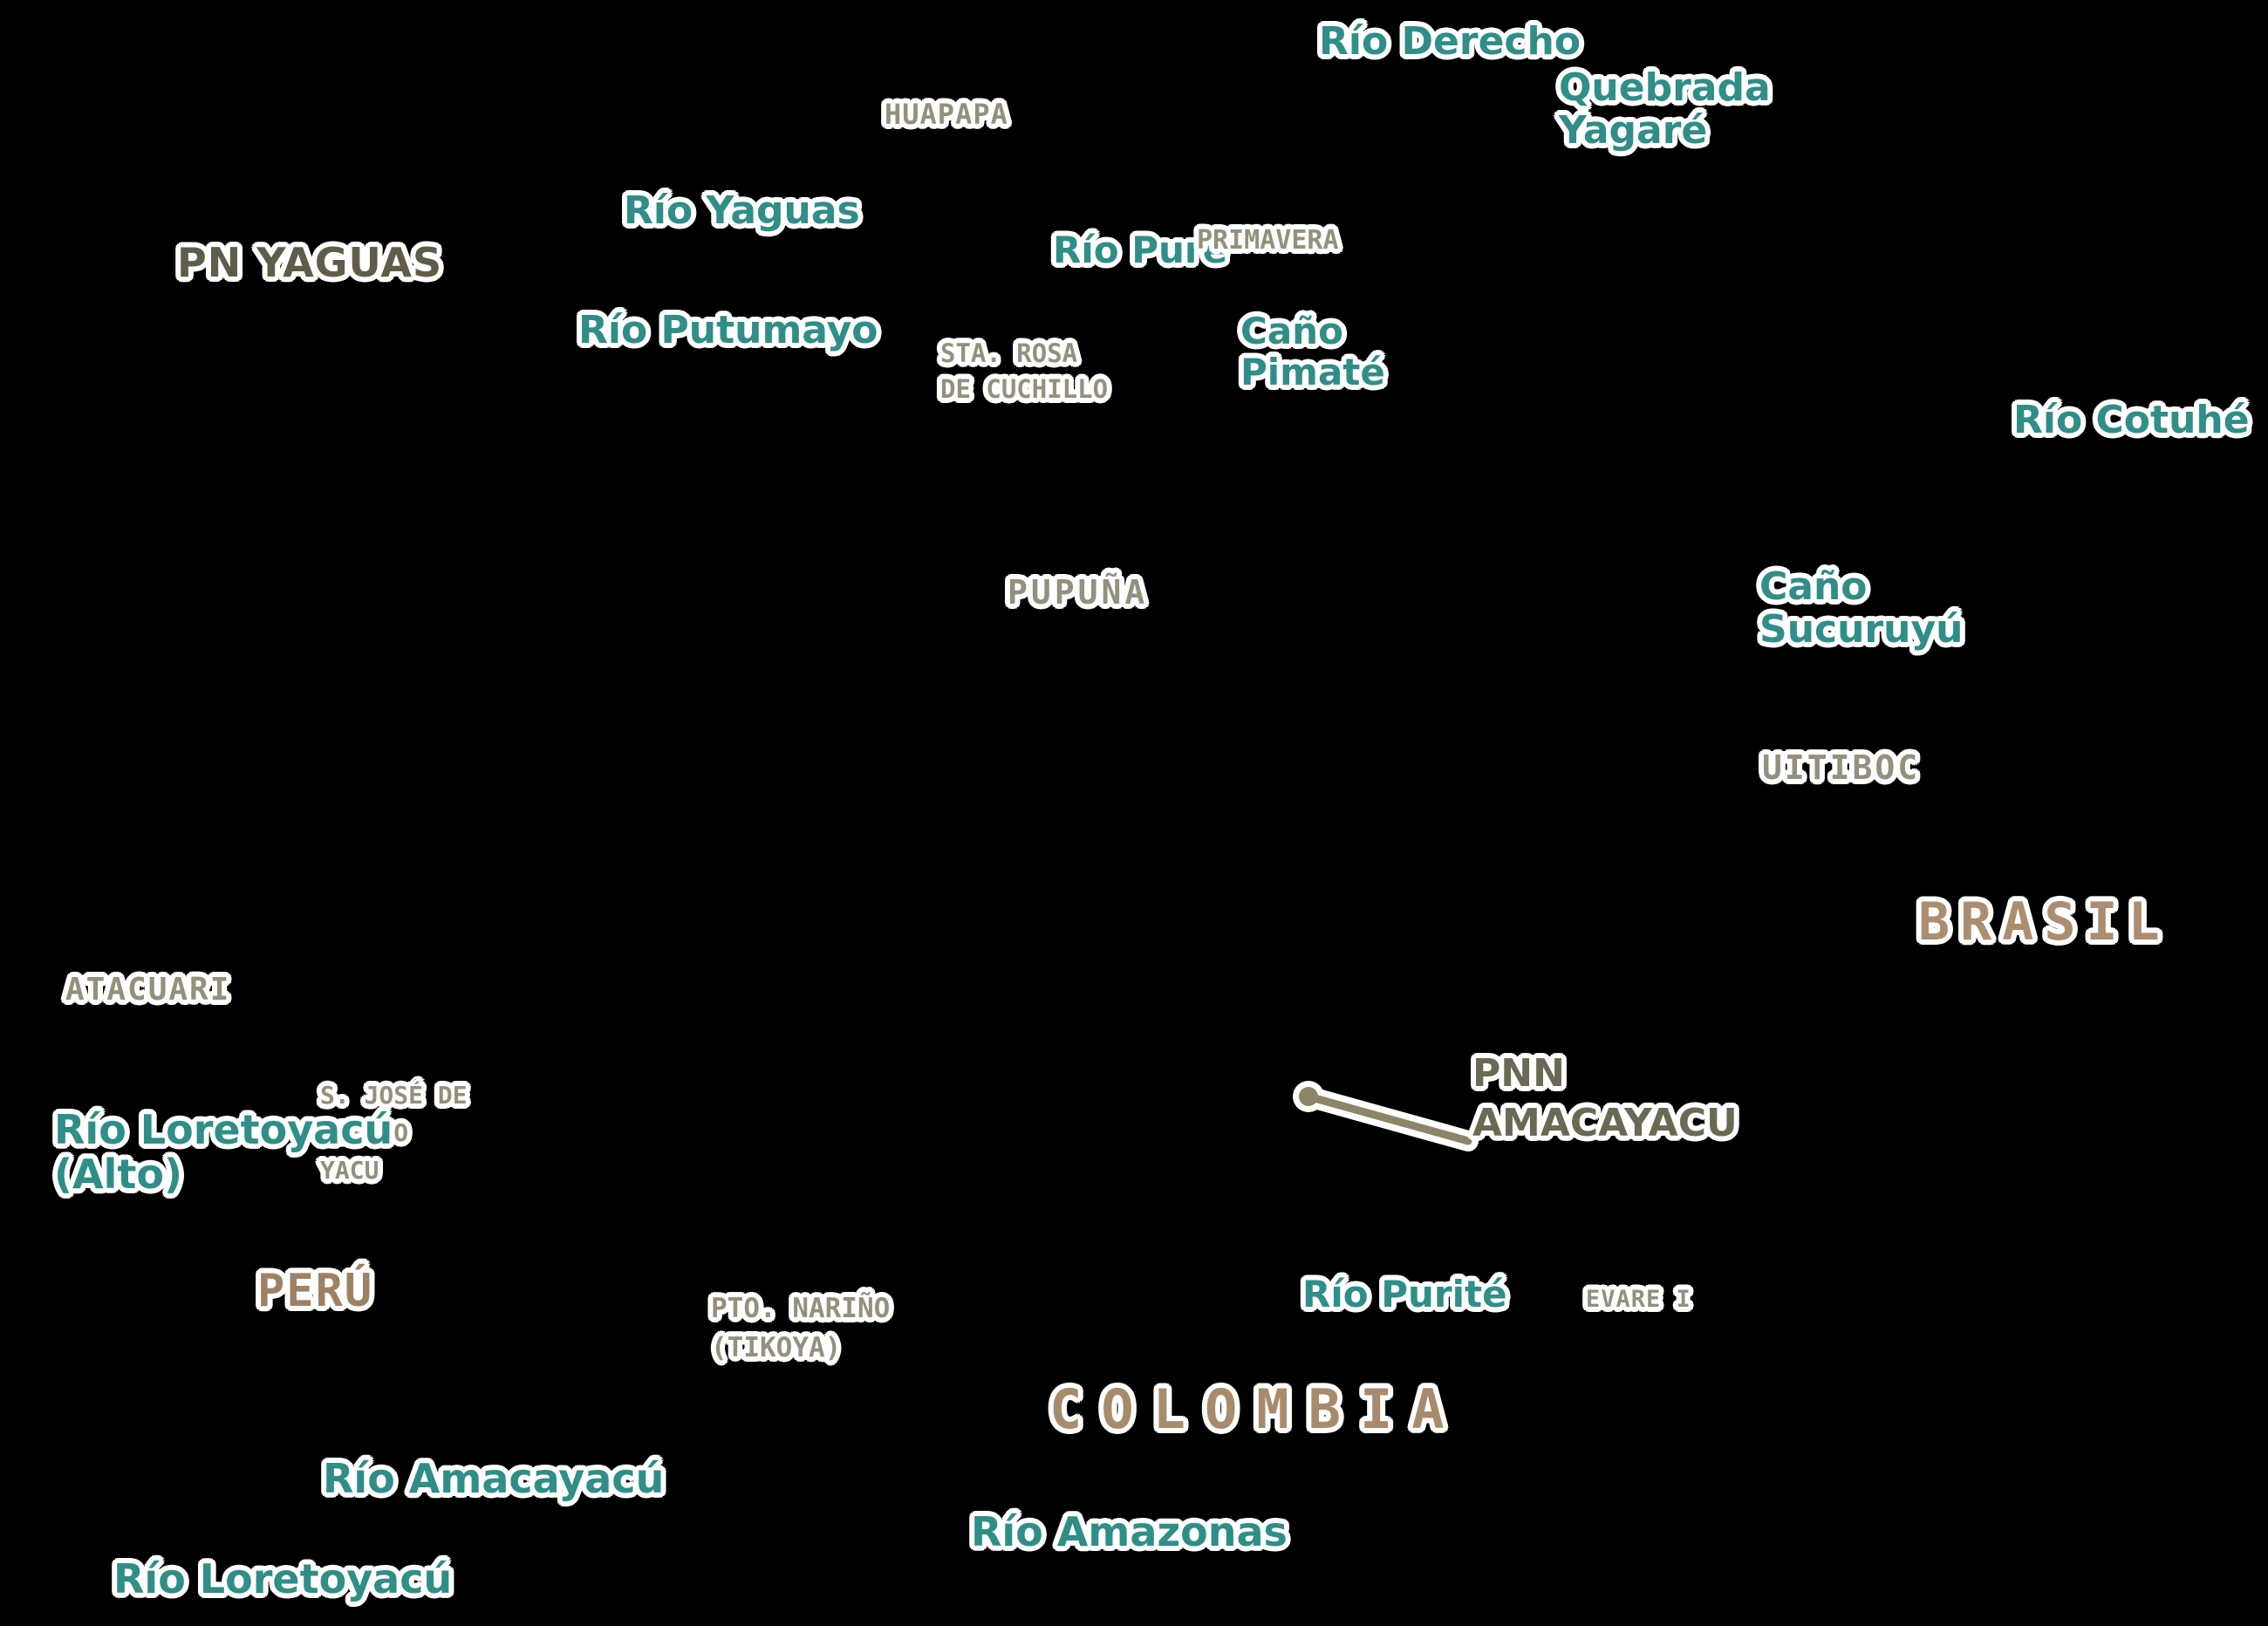 The width and height of the screenshot is (2268, 1626). What do you see at coordinates (1313, 352) in the screenshot?
I see `cano-pimate-label: Caño Pimaté` at bounding box center [1313, 352].